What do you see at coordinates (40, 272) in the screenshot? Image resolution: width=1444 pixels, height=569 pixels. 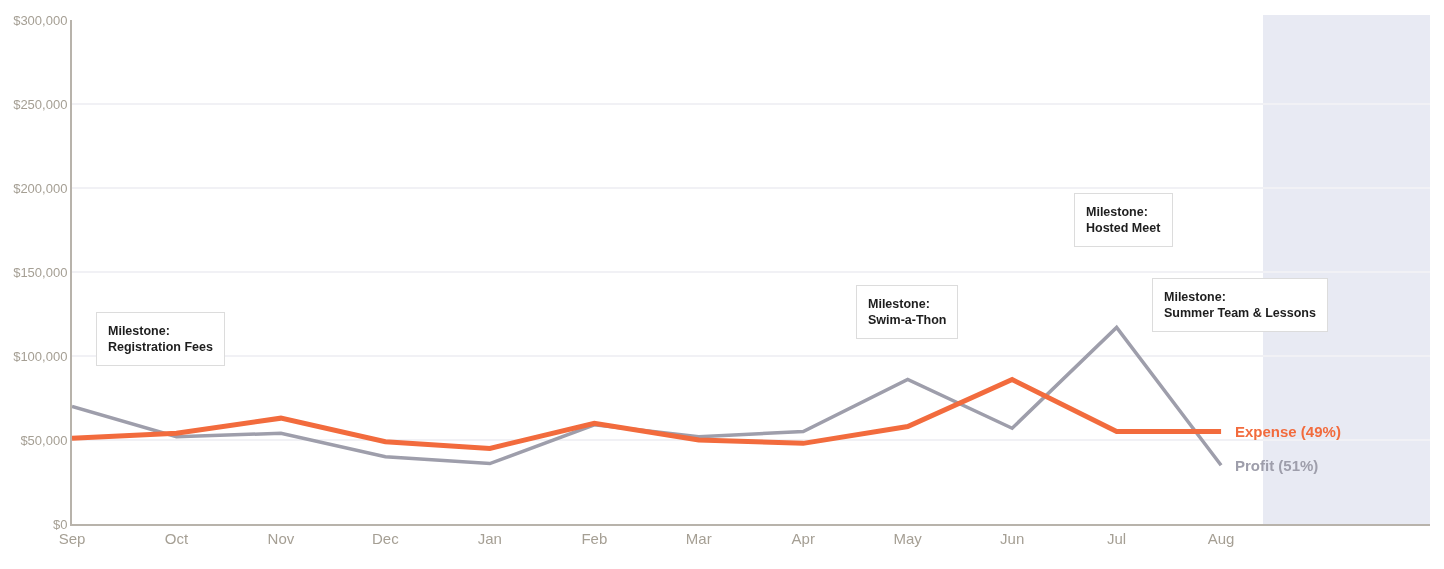 I see `y-tick-label: $150,000` at bounding box center [40, 272].